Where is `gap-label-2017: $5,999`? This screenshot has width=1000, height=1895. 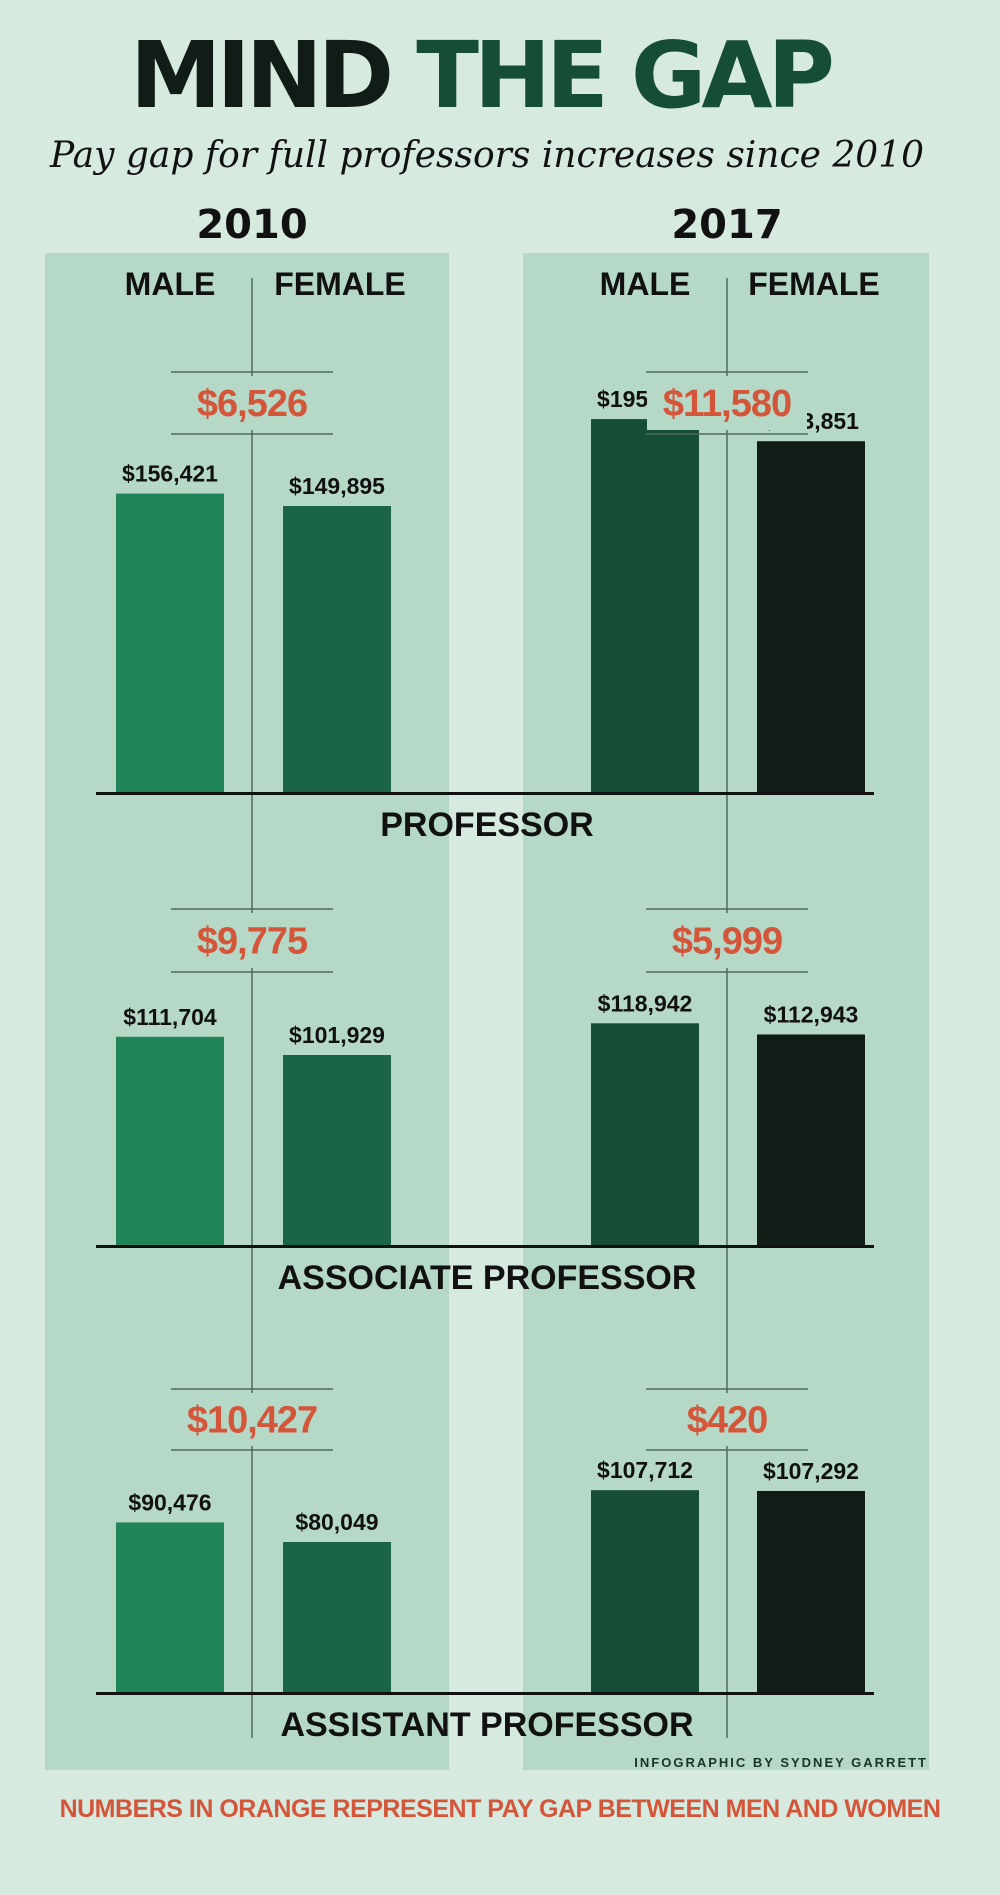
gap-label-2017: $5,999 is located at coordinates (727, 942).